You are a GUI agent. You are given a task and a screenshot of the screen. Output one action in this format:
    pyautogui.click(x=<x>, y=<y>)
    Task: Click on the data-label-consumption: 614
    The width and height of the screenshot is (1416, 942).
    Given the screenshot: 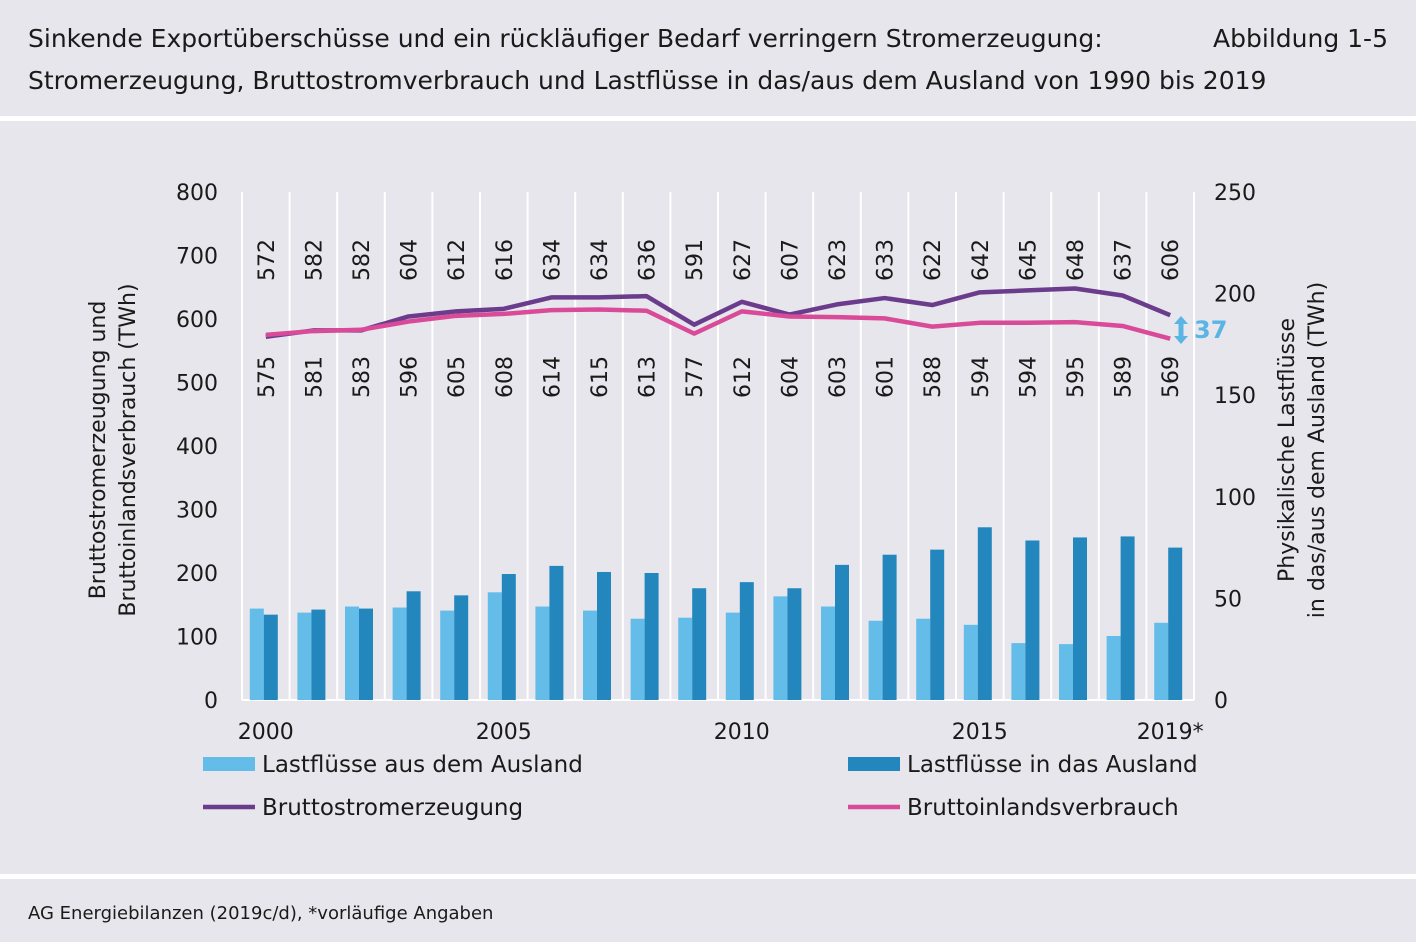 What is the action you would take?
    pyautogui.click(x=552, y=377)
    